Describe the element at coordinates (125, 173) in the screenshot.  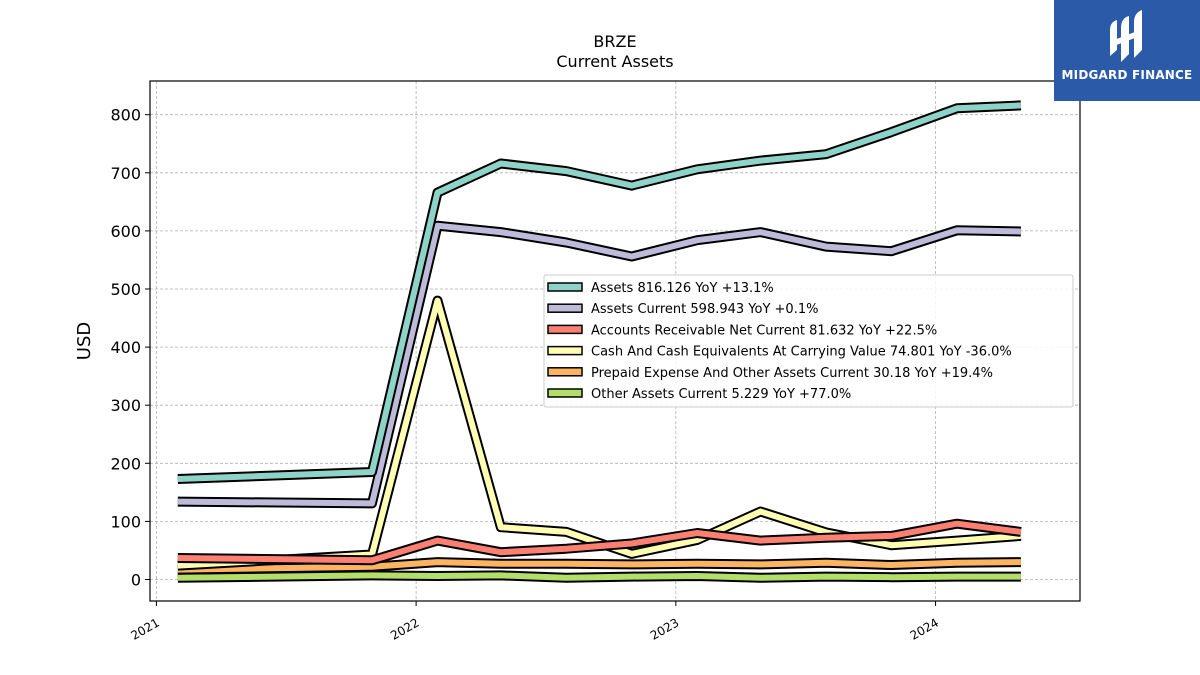
I see `y-tick-label: 700` at that location.